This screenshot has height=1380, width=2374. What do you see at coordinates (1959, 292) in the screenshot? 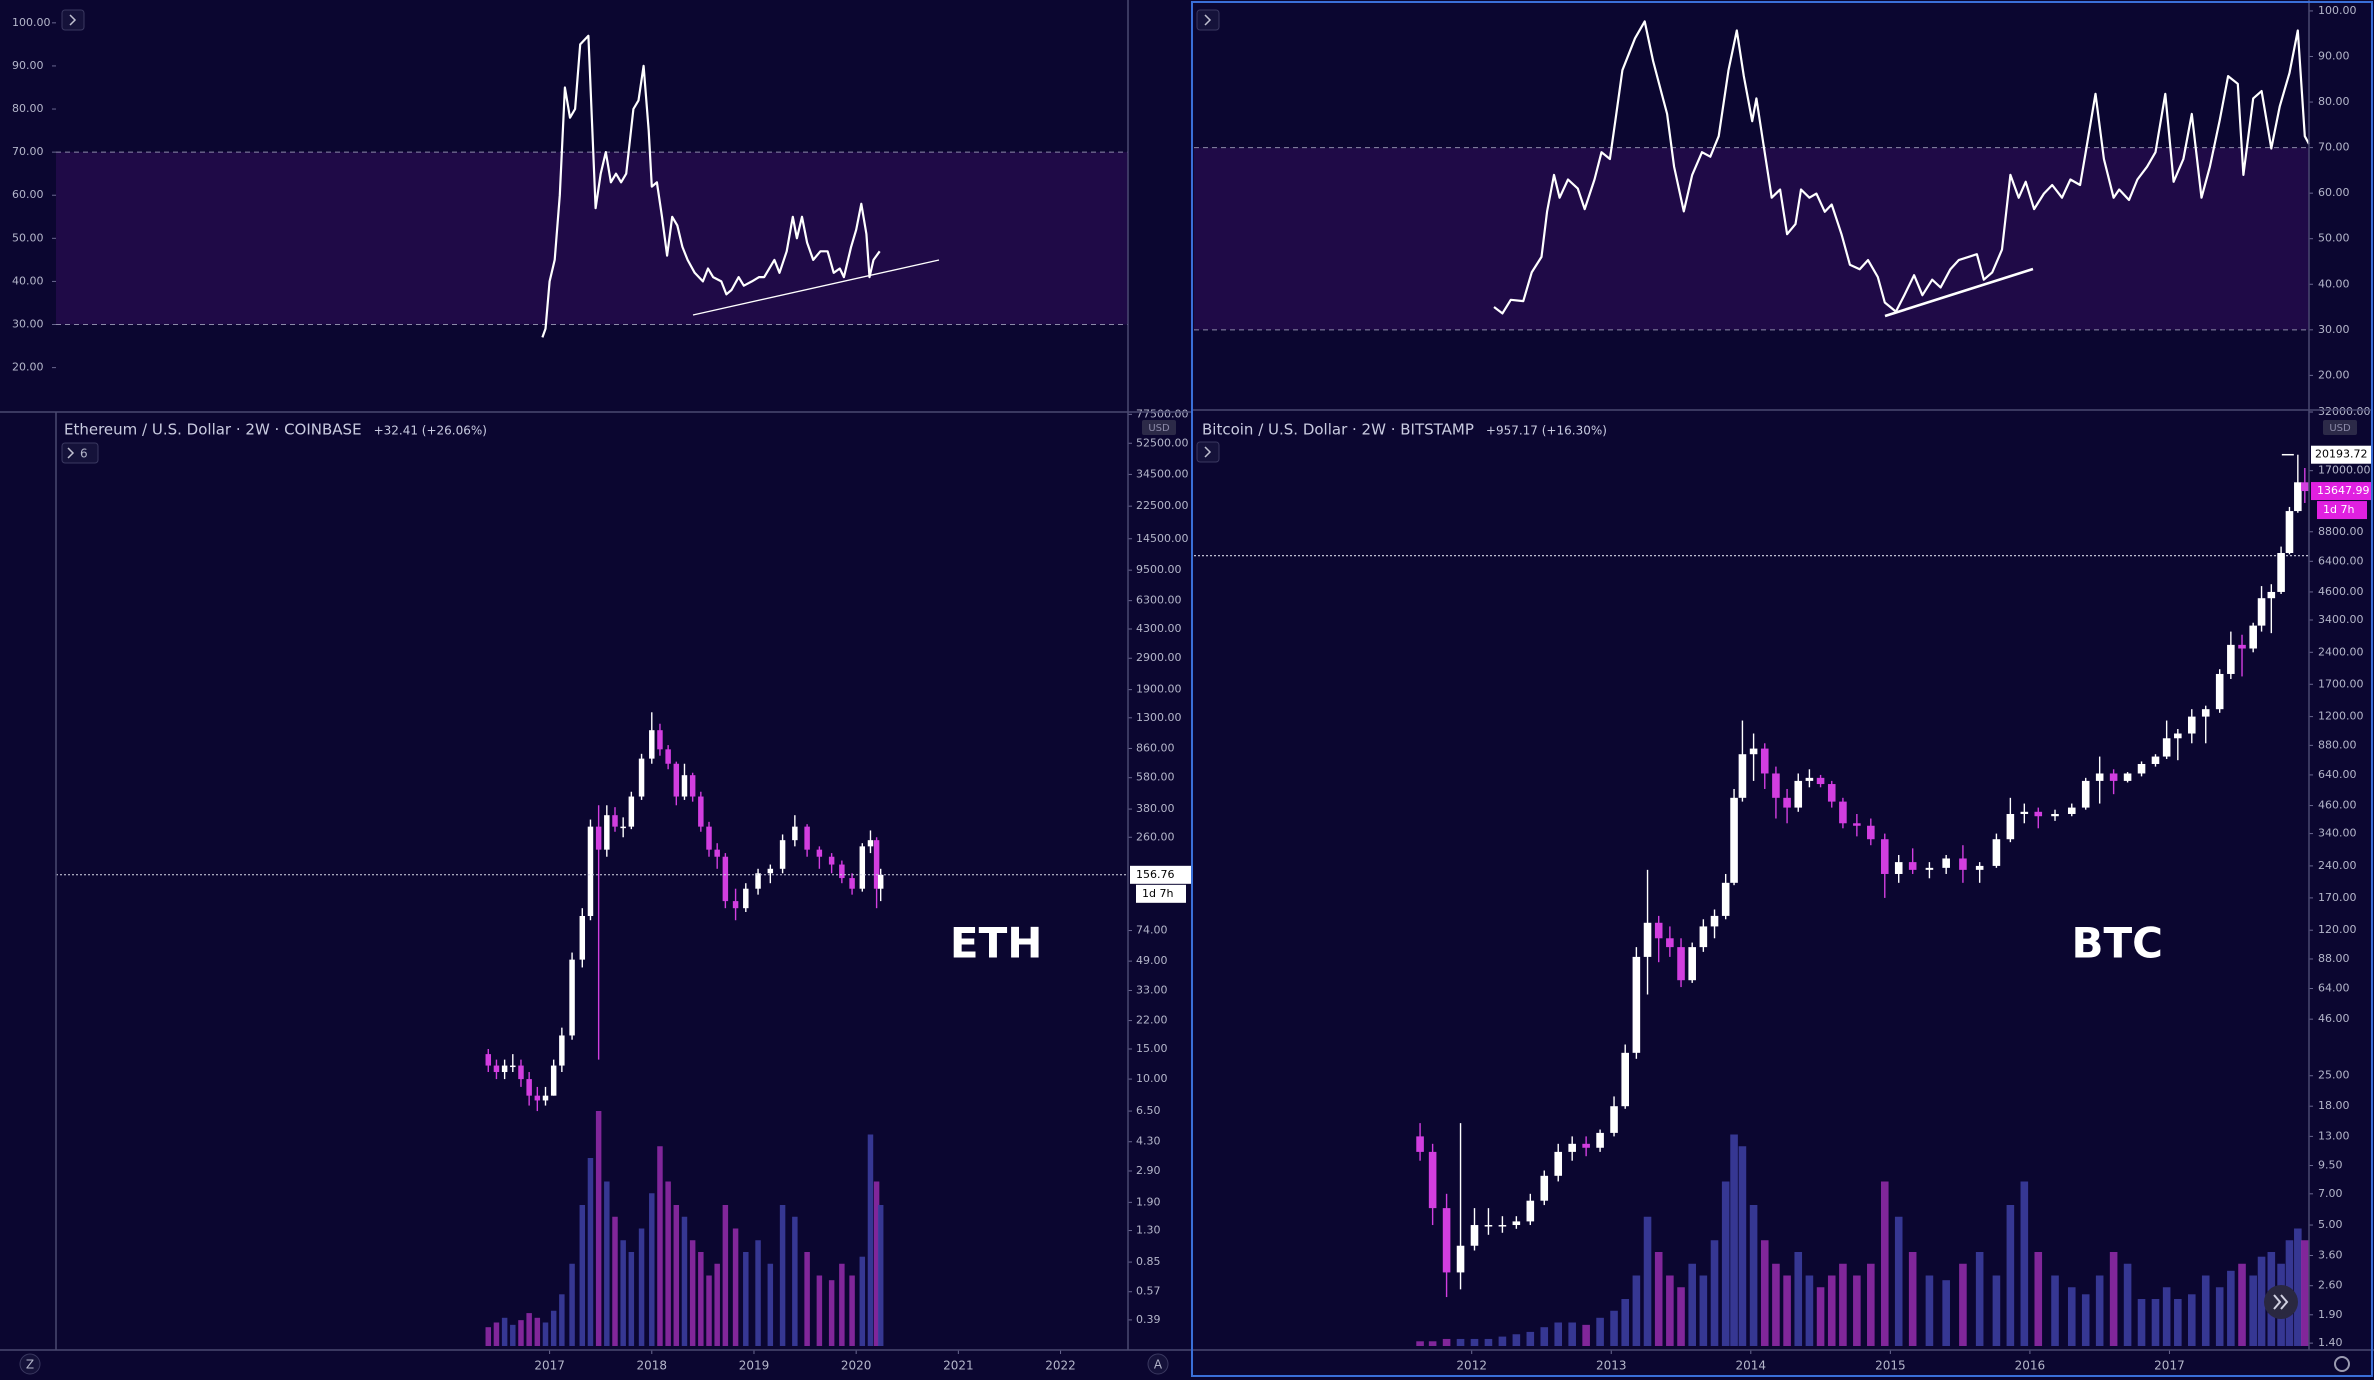
I see `trendline` at bounding box center [1959, 292].